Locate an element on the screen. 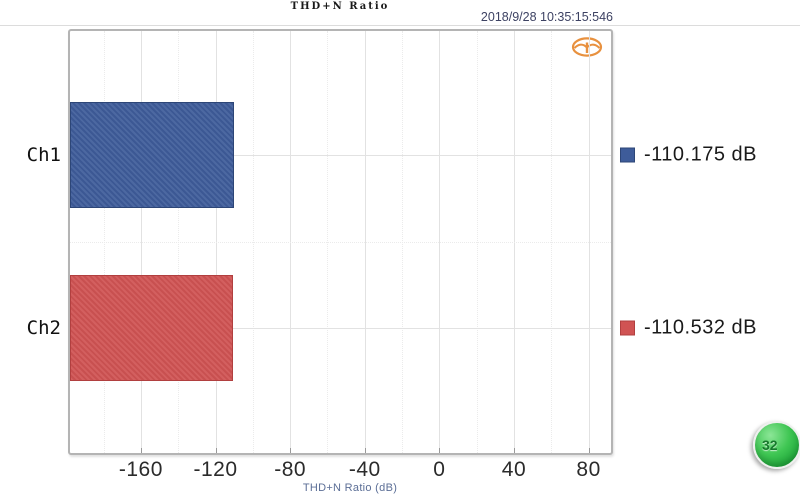 The width and height of the screenshot is (800, 500). x-tick-label: -40 is located at coordinates (364, 469).